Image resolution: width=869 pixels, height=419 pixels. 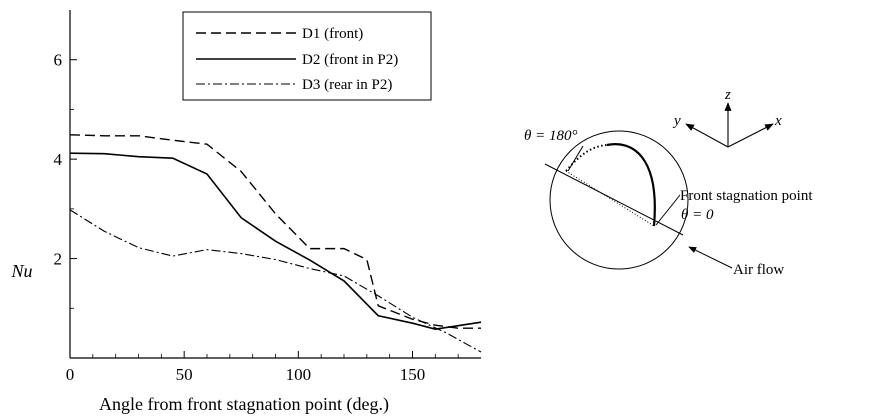 I want to click on air-flow-arrow, so click(x=710, y=257).